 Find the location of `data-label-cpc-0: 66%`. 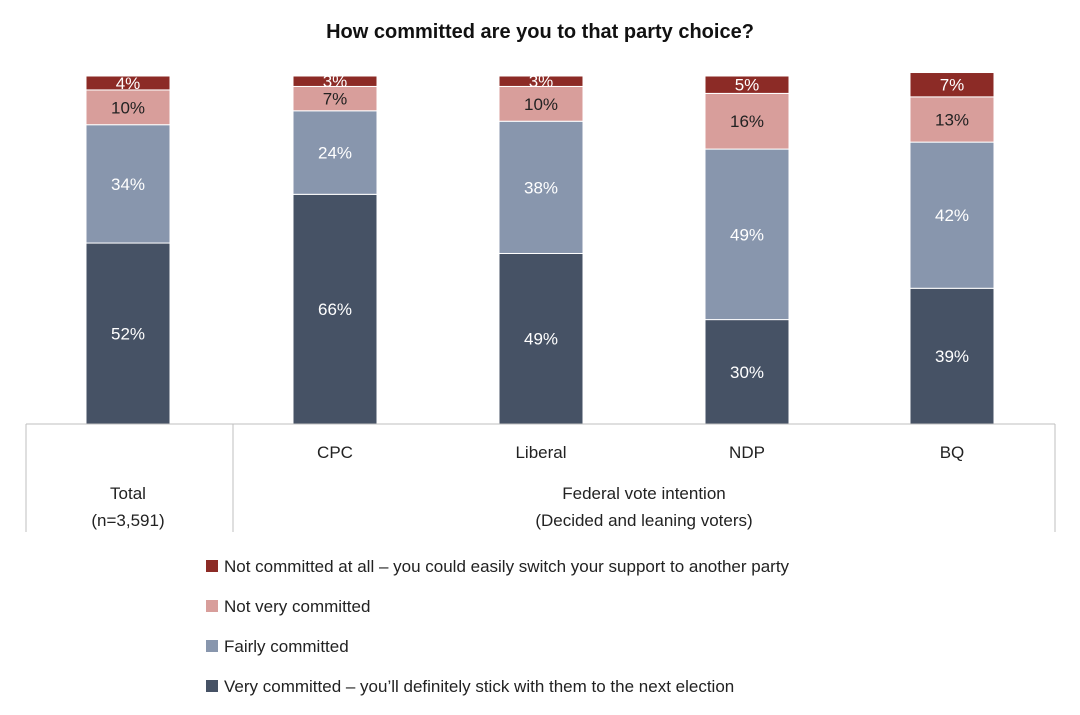

data-label-cpc-0: 66% is located at coordinates (335, 309).